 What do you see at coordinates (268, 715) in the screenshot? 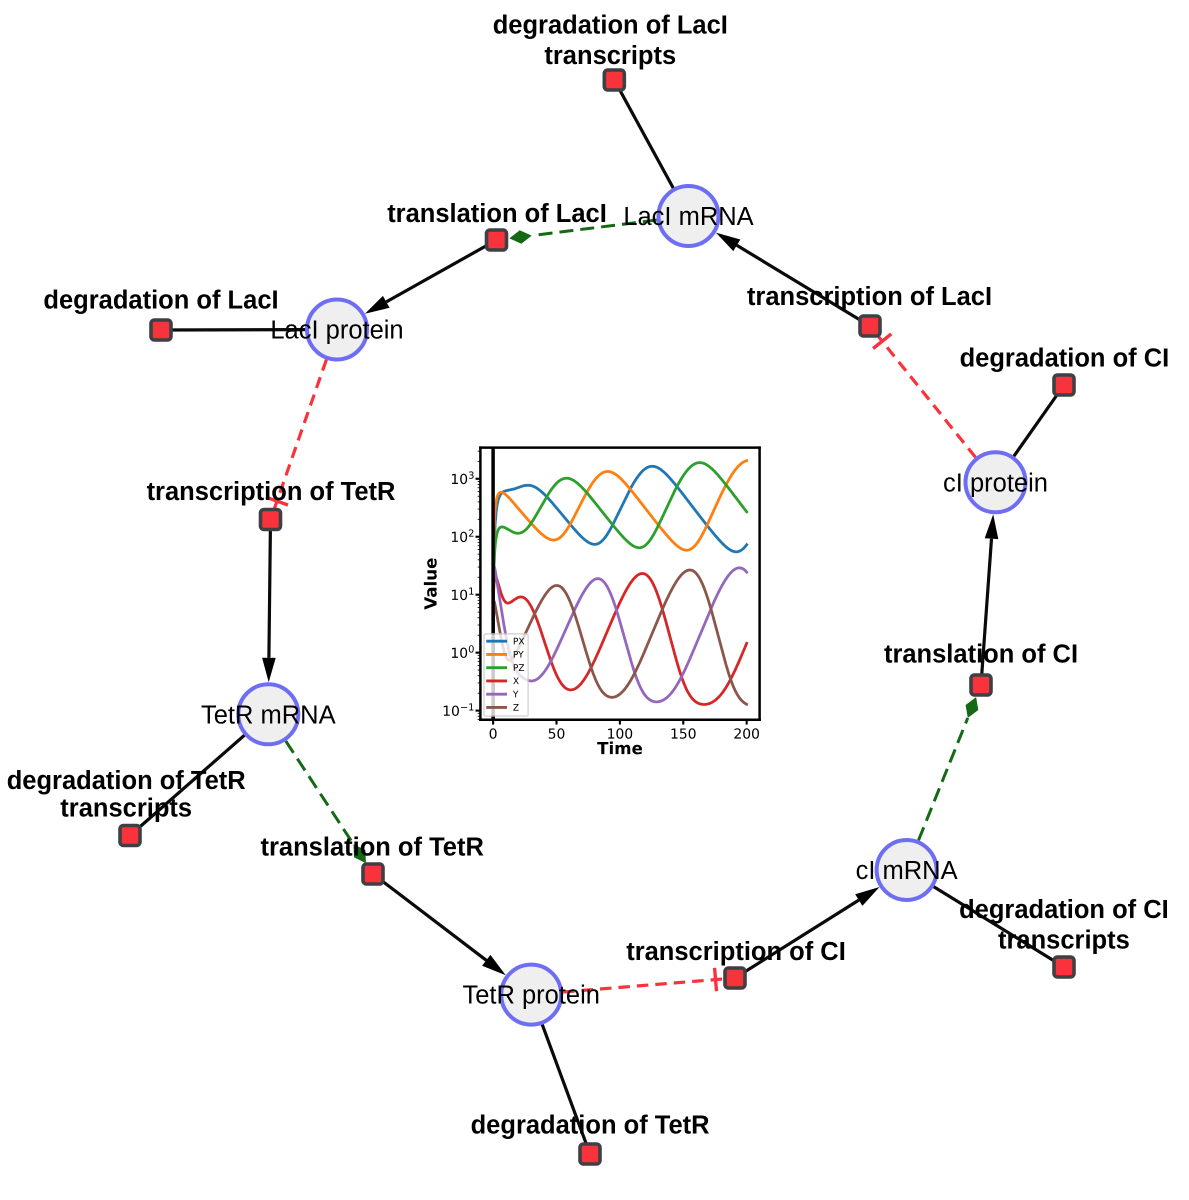
I see `svg-text: TetR mRNA` at bounding box center [268, 715].